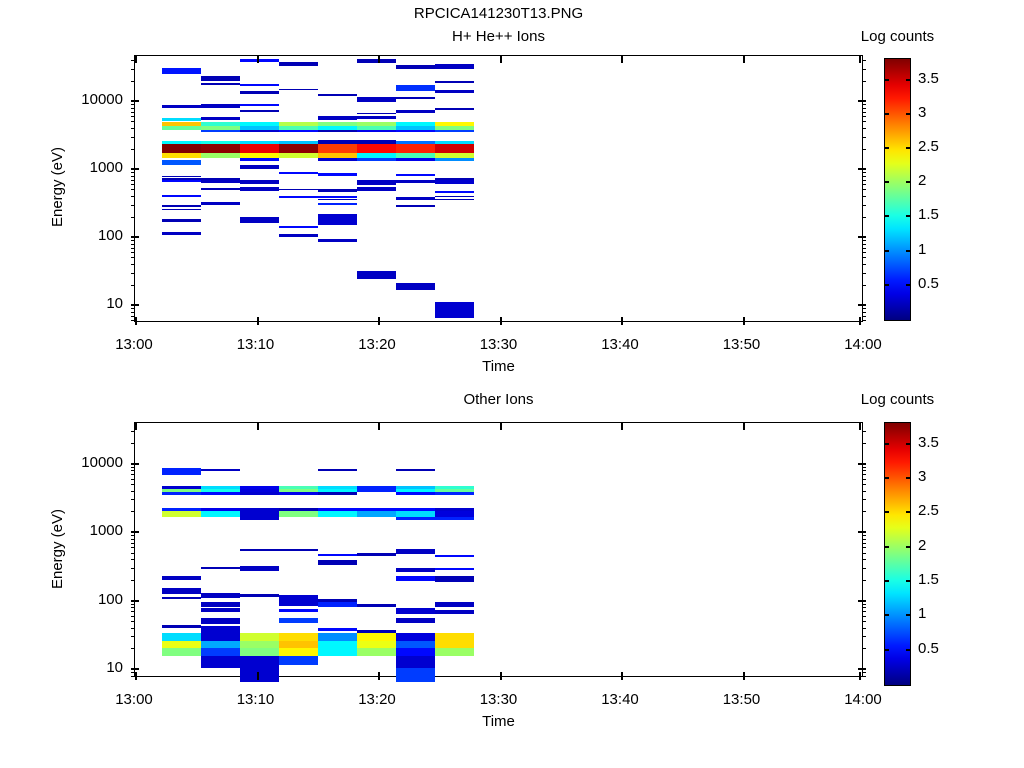 The height and width of the screenshot is (768, 1024). What do you see at coordinates (928, 579) in the screenshot?
I see `colorbar-tick-label: 1.5` at bounding box center [928, 579].